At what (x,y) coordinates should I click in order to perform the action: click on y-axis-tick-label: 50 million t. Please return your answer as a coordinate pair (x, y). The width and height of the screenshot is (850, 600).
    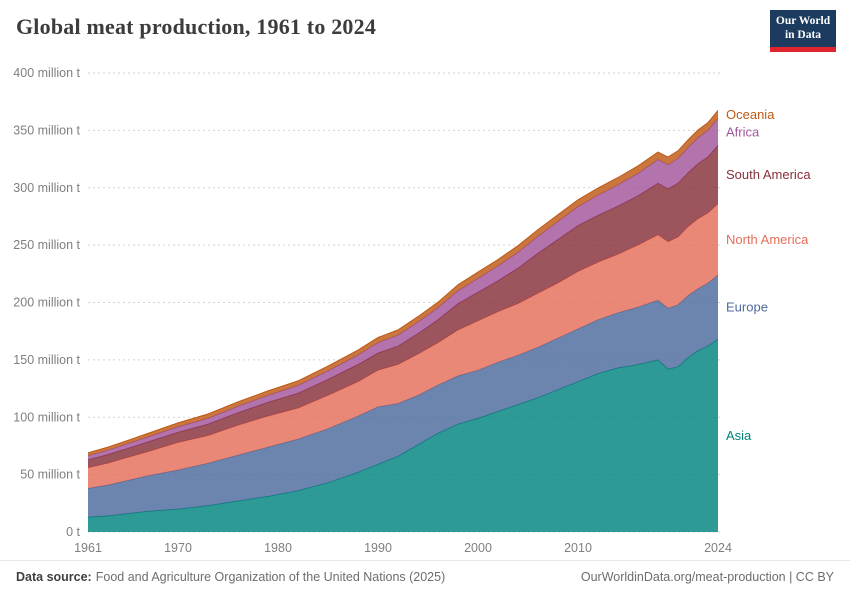
    Looking at the image, I should click on (50, 475).